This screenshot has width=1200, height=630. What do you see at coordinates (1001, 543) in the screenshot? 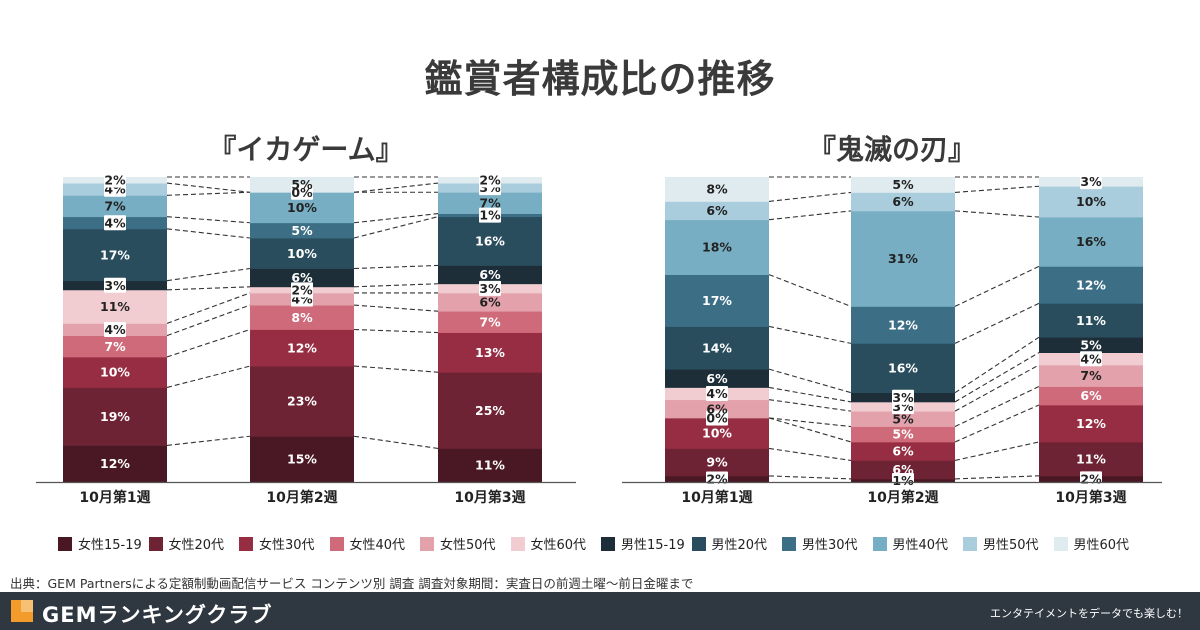
I see `legend-item: 男性50代` at bounding box center [1001, 543].